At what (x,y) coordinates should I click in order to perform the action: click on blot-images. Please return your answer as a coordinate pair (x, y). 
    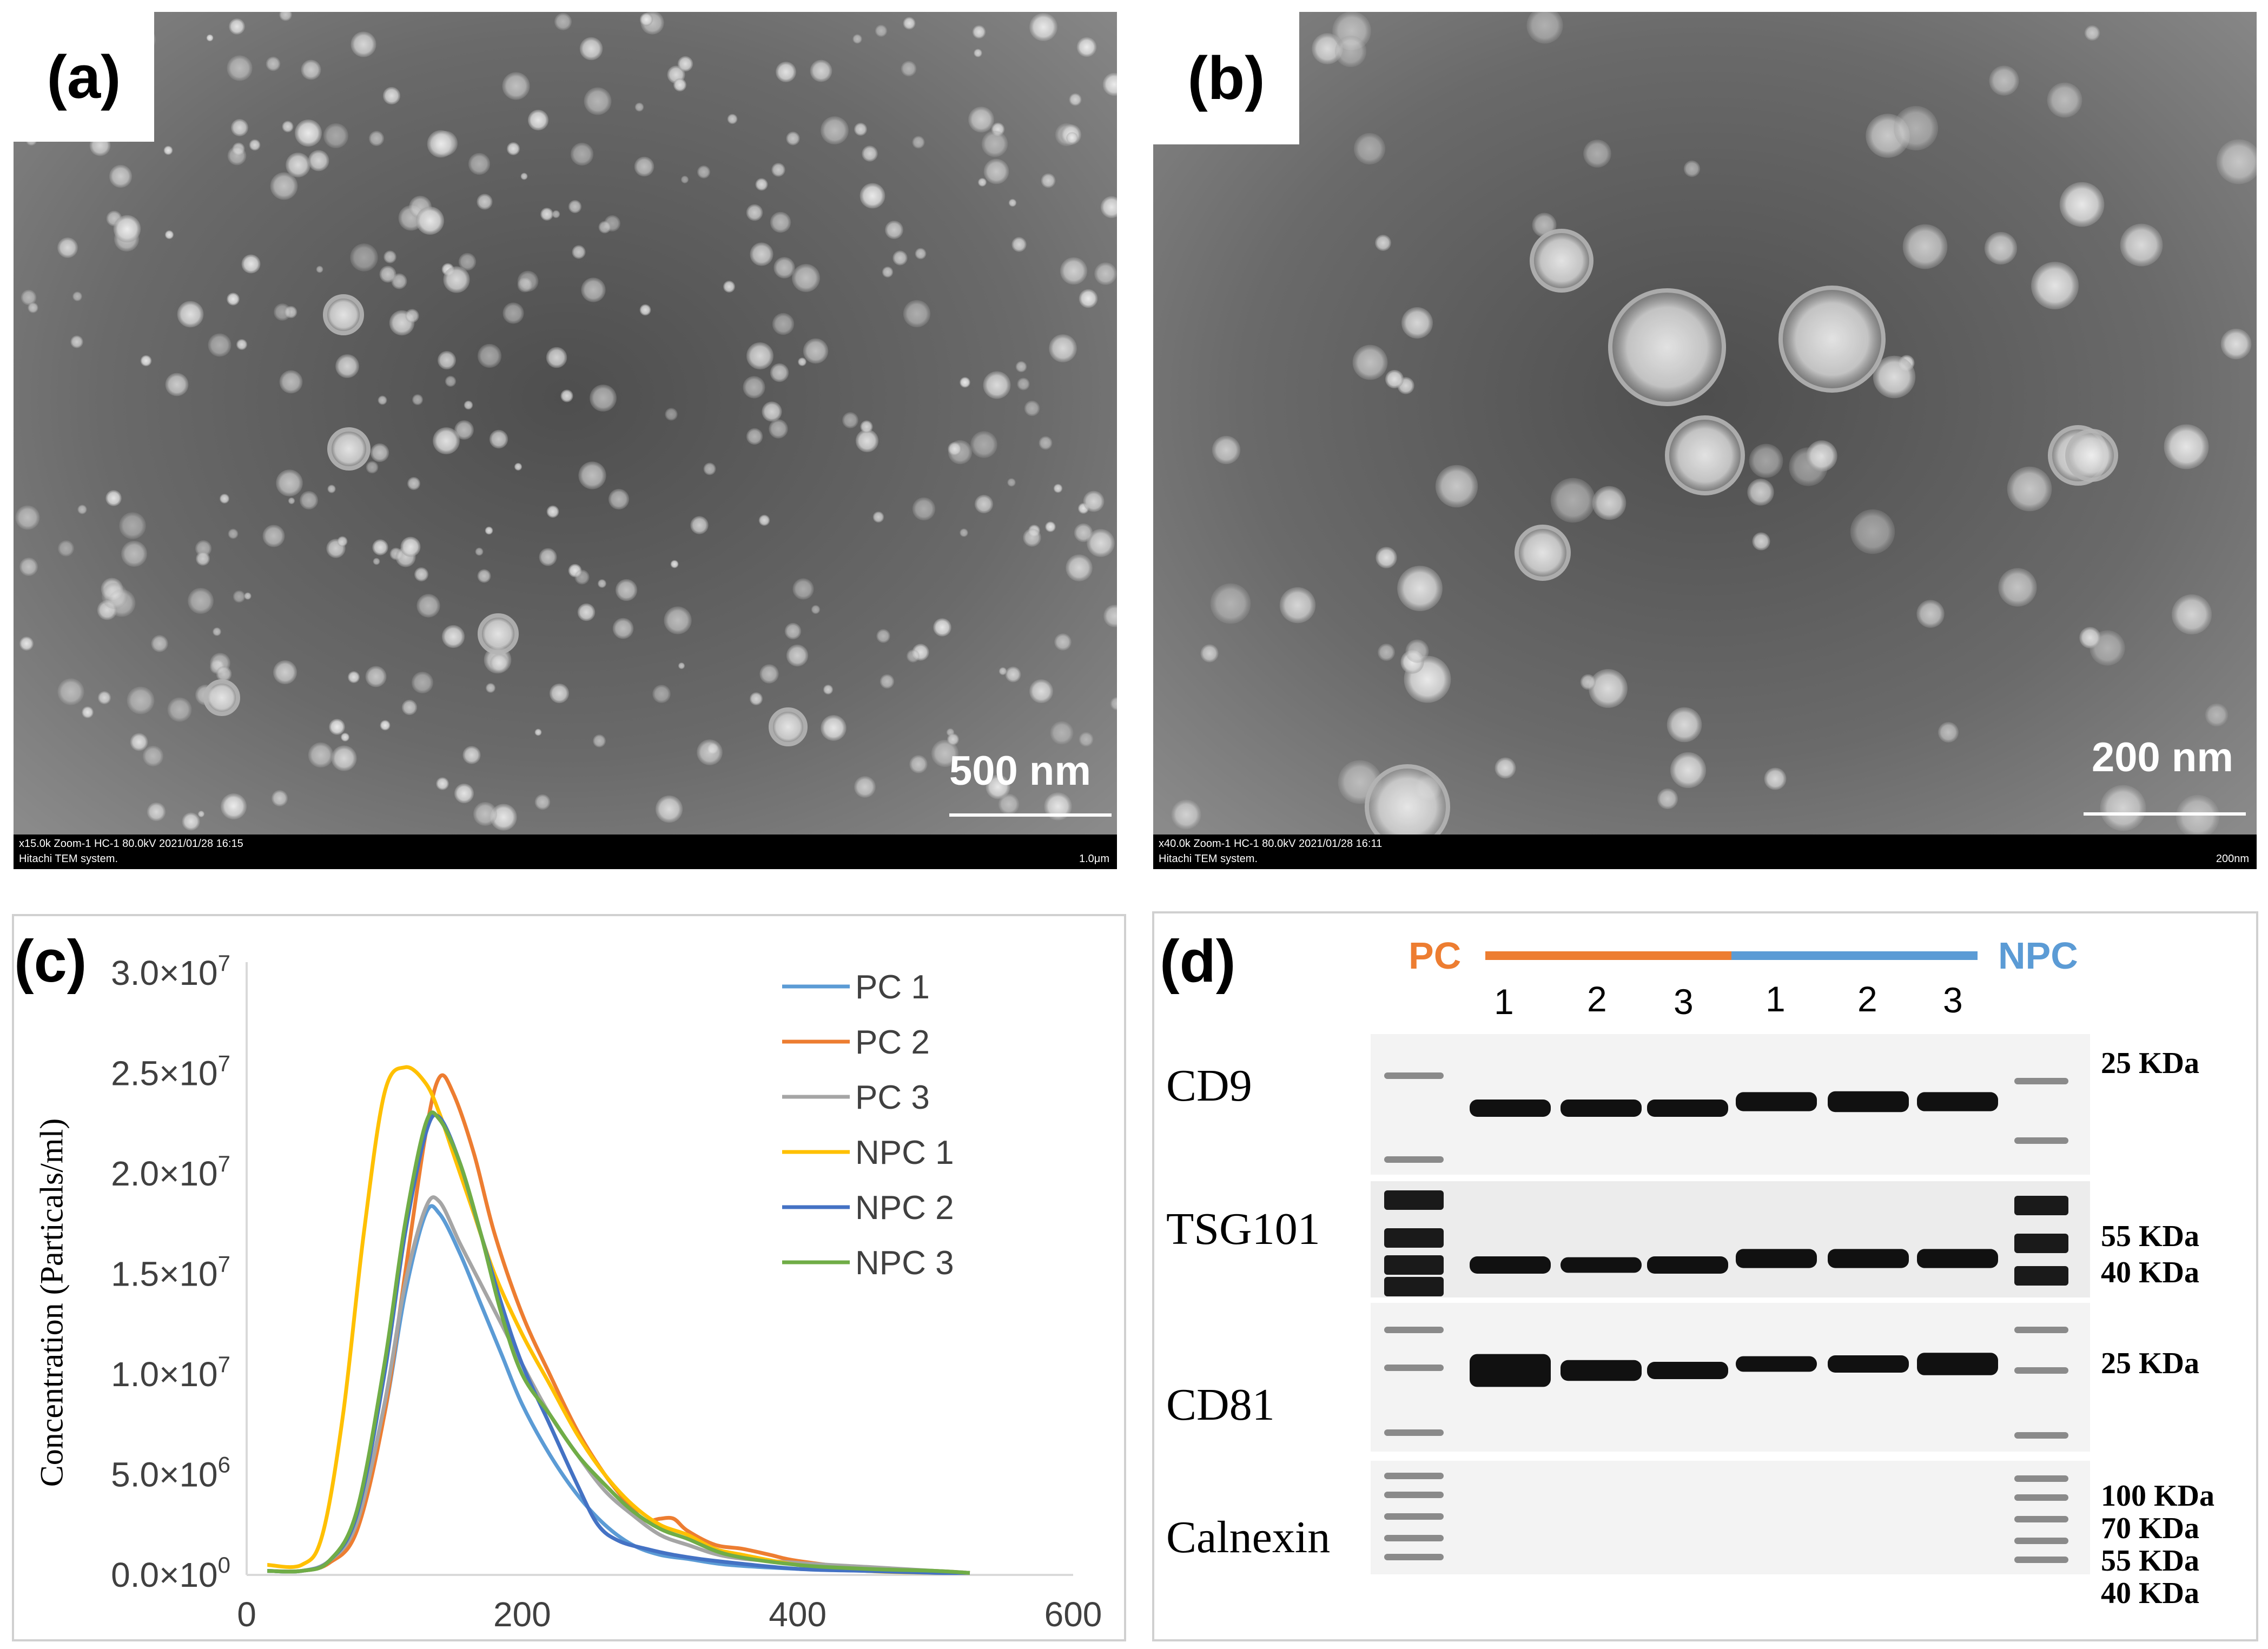
    Looking at the image, I should click on (1730, 1304).